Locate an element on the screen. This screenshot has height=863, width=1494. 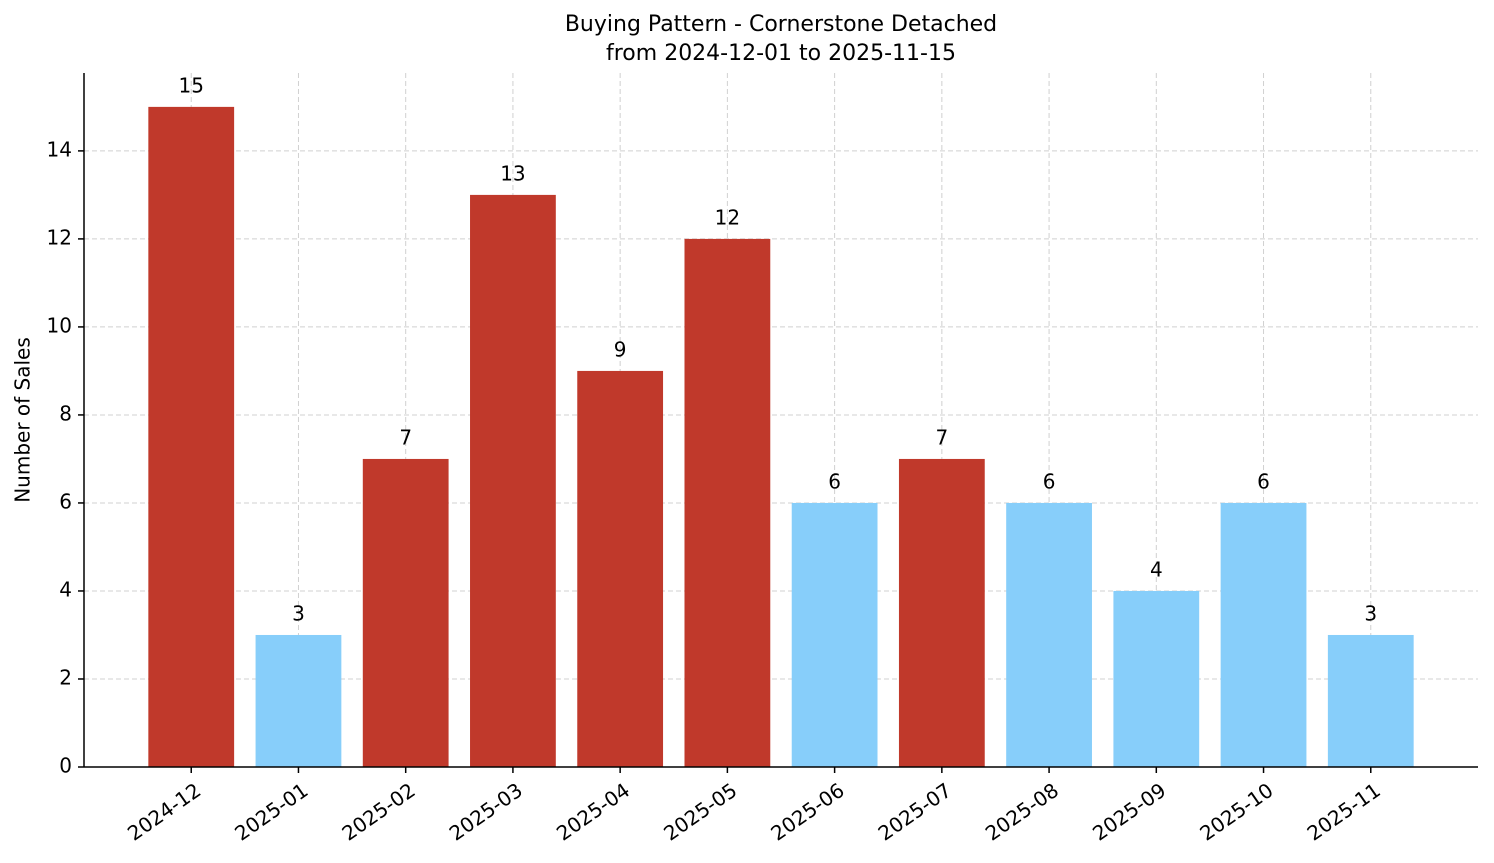
x-tick-label: 2025-03 is located at coordinates (486, 812).